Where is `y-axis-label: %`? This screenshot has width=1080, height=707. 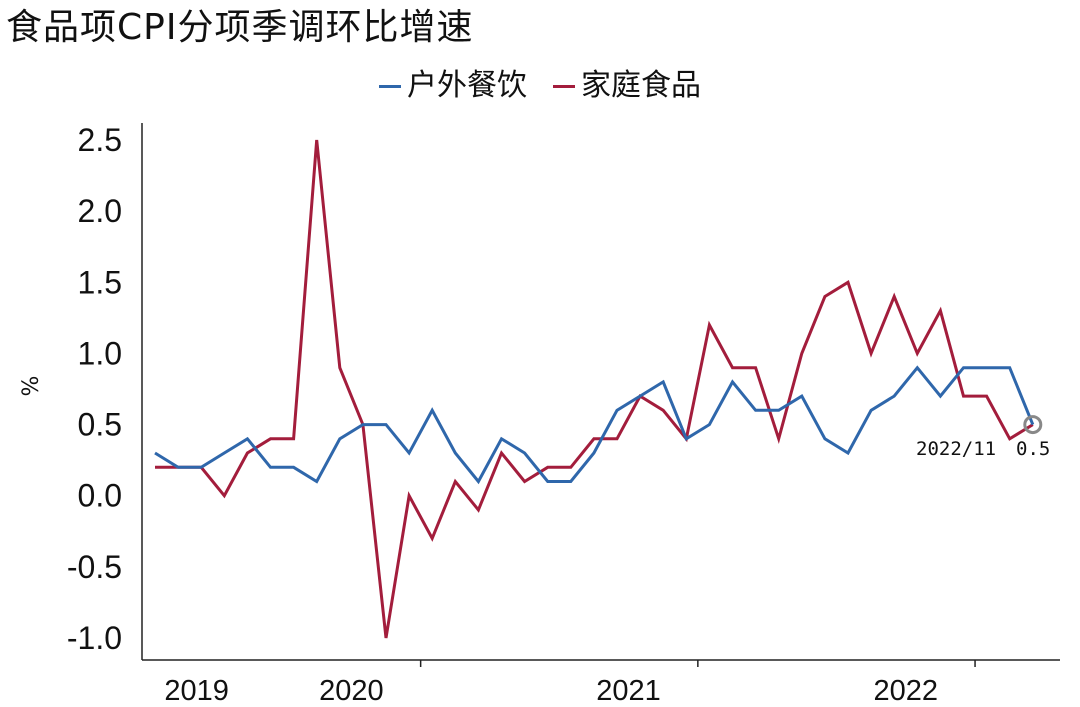 y-axis-label: % is located at coordinates (31, 386).